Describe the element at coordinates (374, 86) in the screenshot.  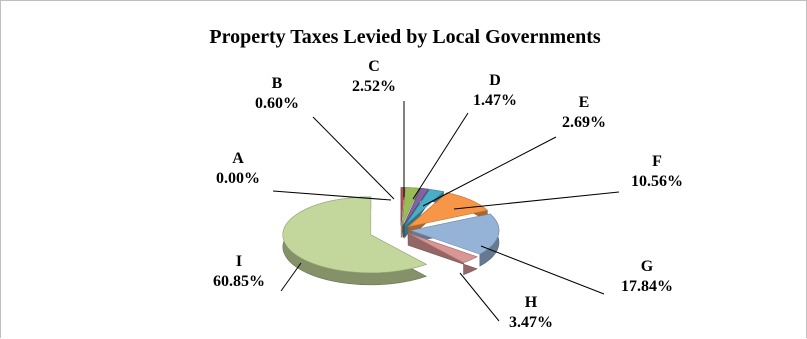
I see `value-label-C: 2.52%` at that location.